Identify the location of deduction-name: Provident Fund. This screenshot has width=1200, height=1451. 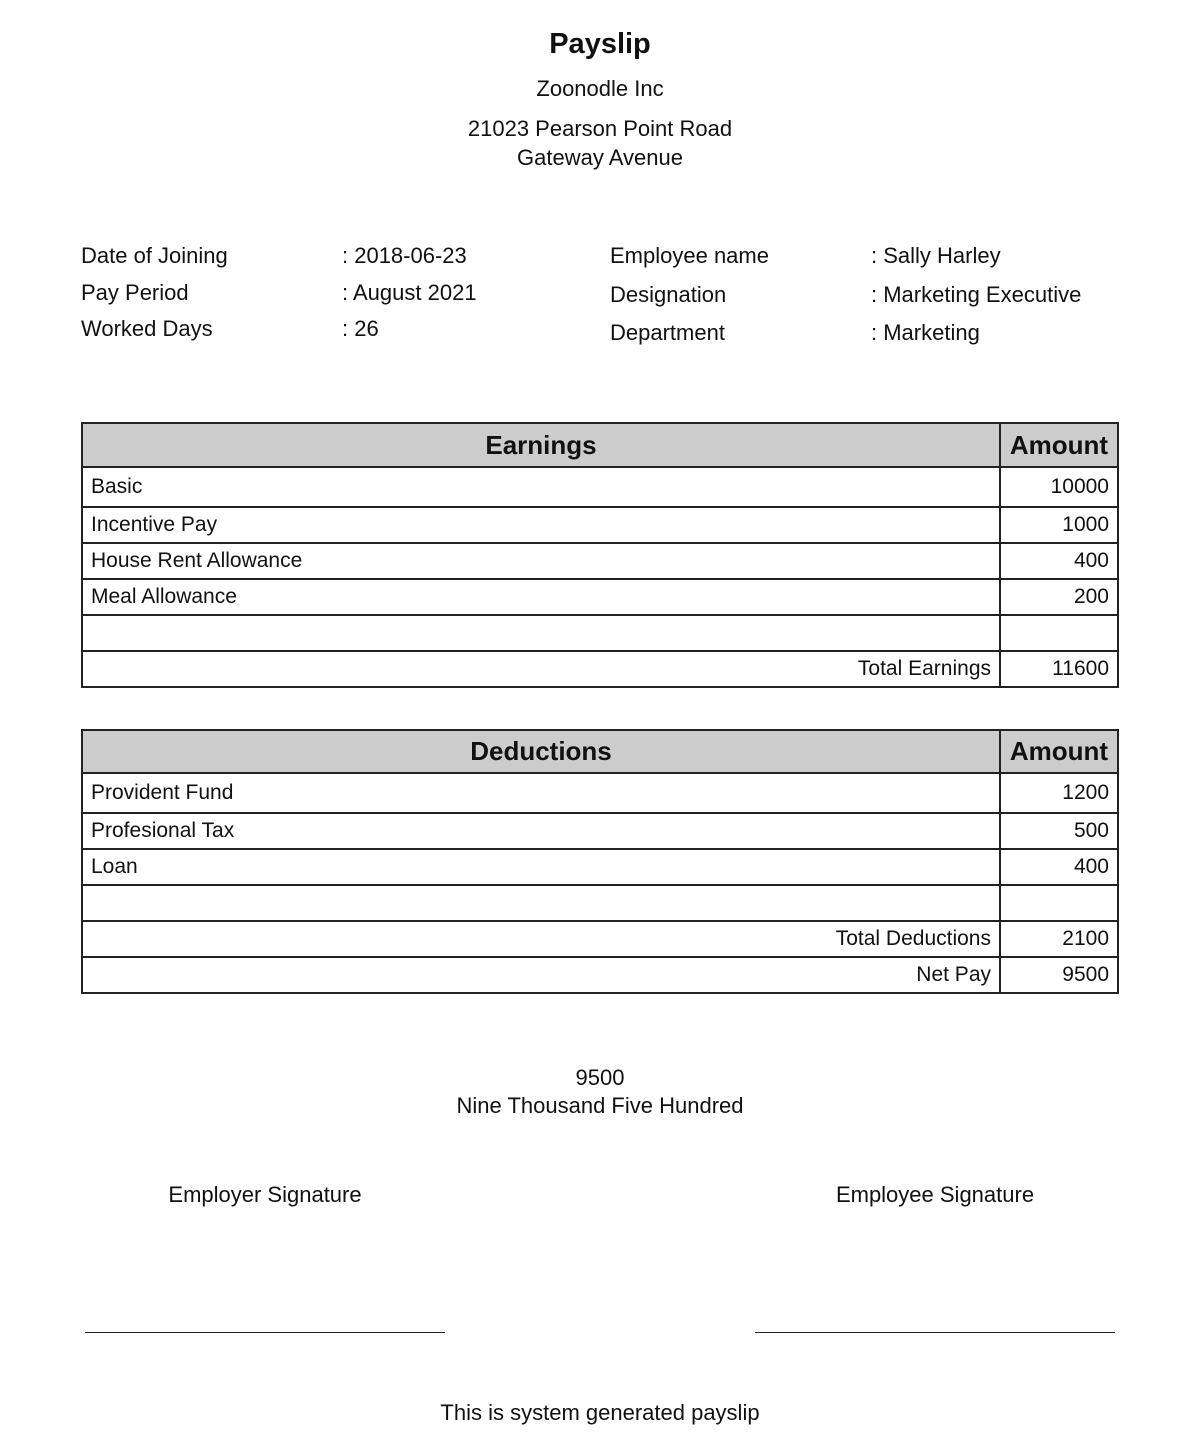
(541, 793).